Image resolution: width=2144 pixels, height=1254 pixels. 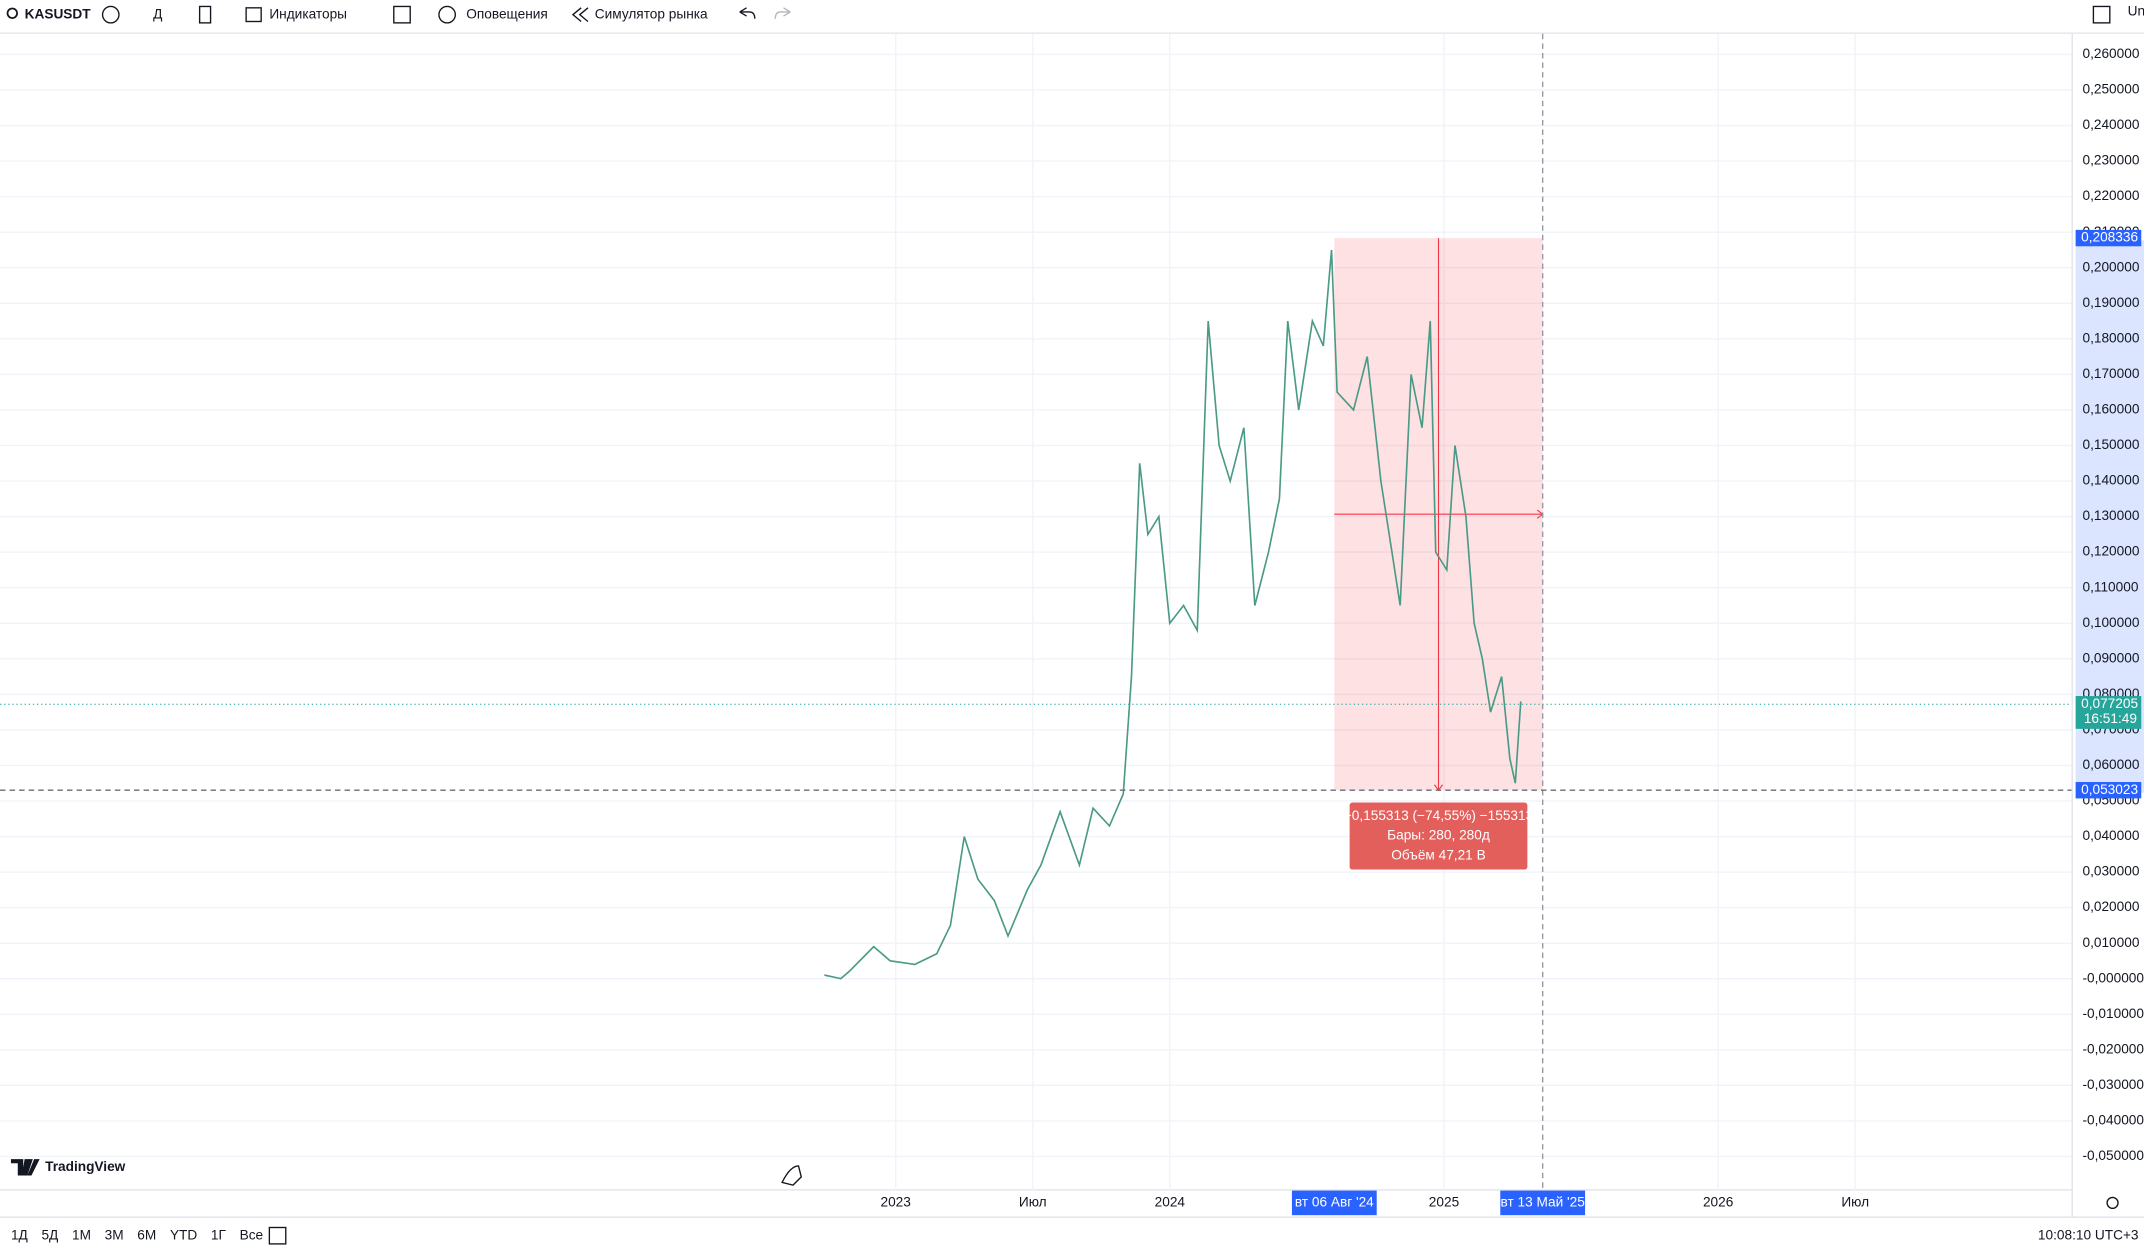 I want to click on y-tick-label: 0,040000, so click(x=2110, y=835).